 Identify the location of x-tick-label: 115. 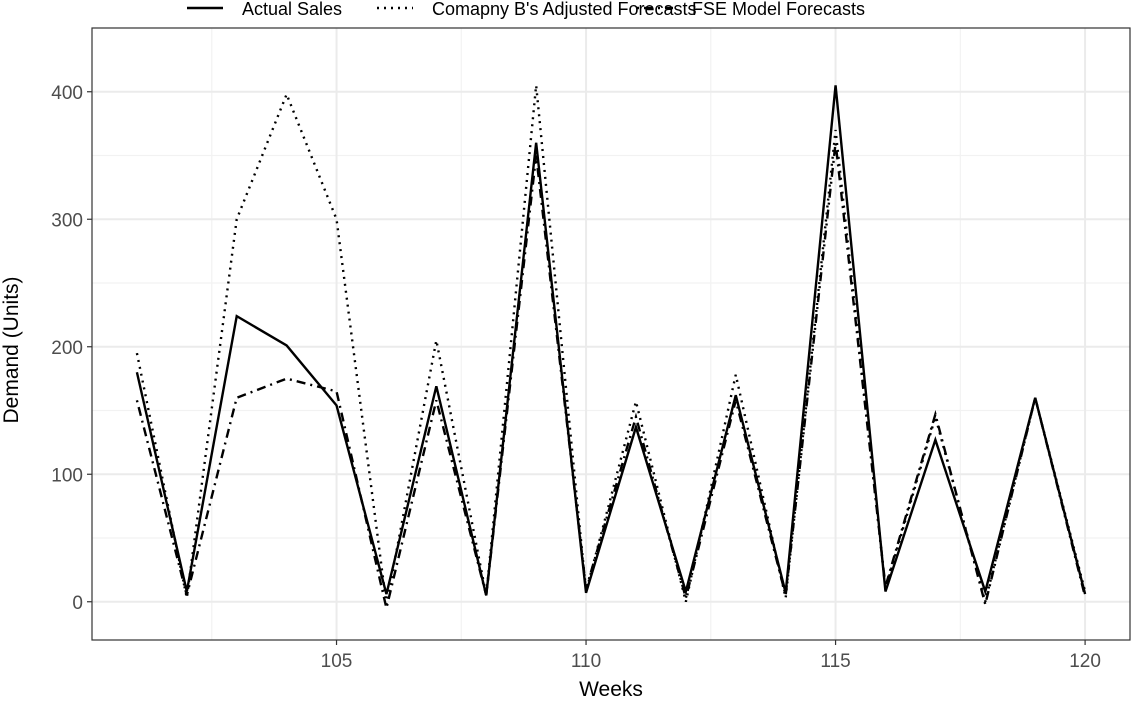
(835, 661).